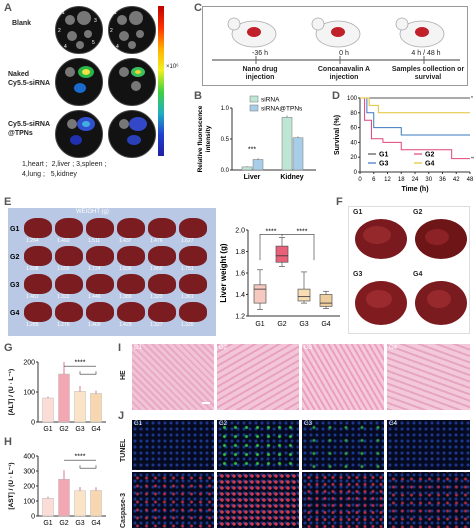  What do you see at coordinates (32, 241) in the screenshot?
I see `liver-weight-value: 1.264` at bounding box center [32, 241].